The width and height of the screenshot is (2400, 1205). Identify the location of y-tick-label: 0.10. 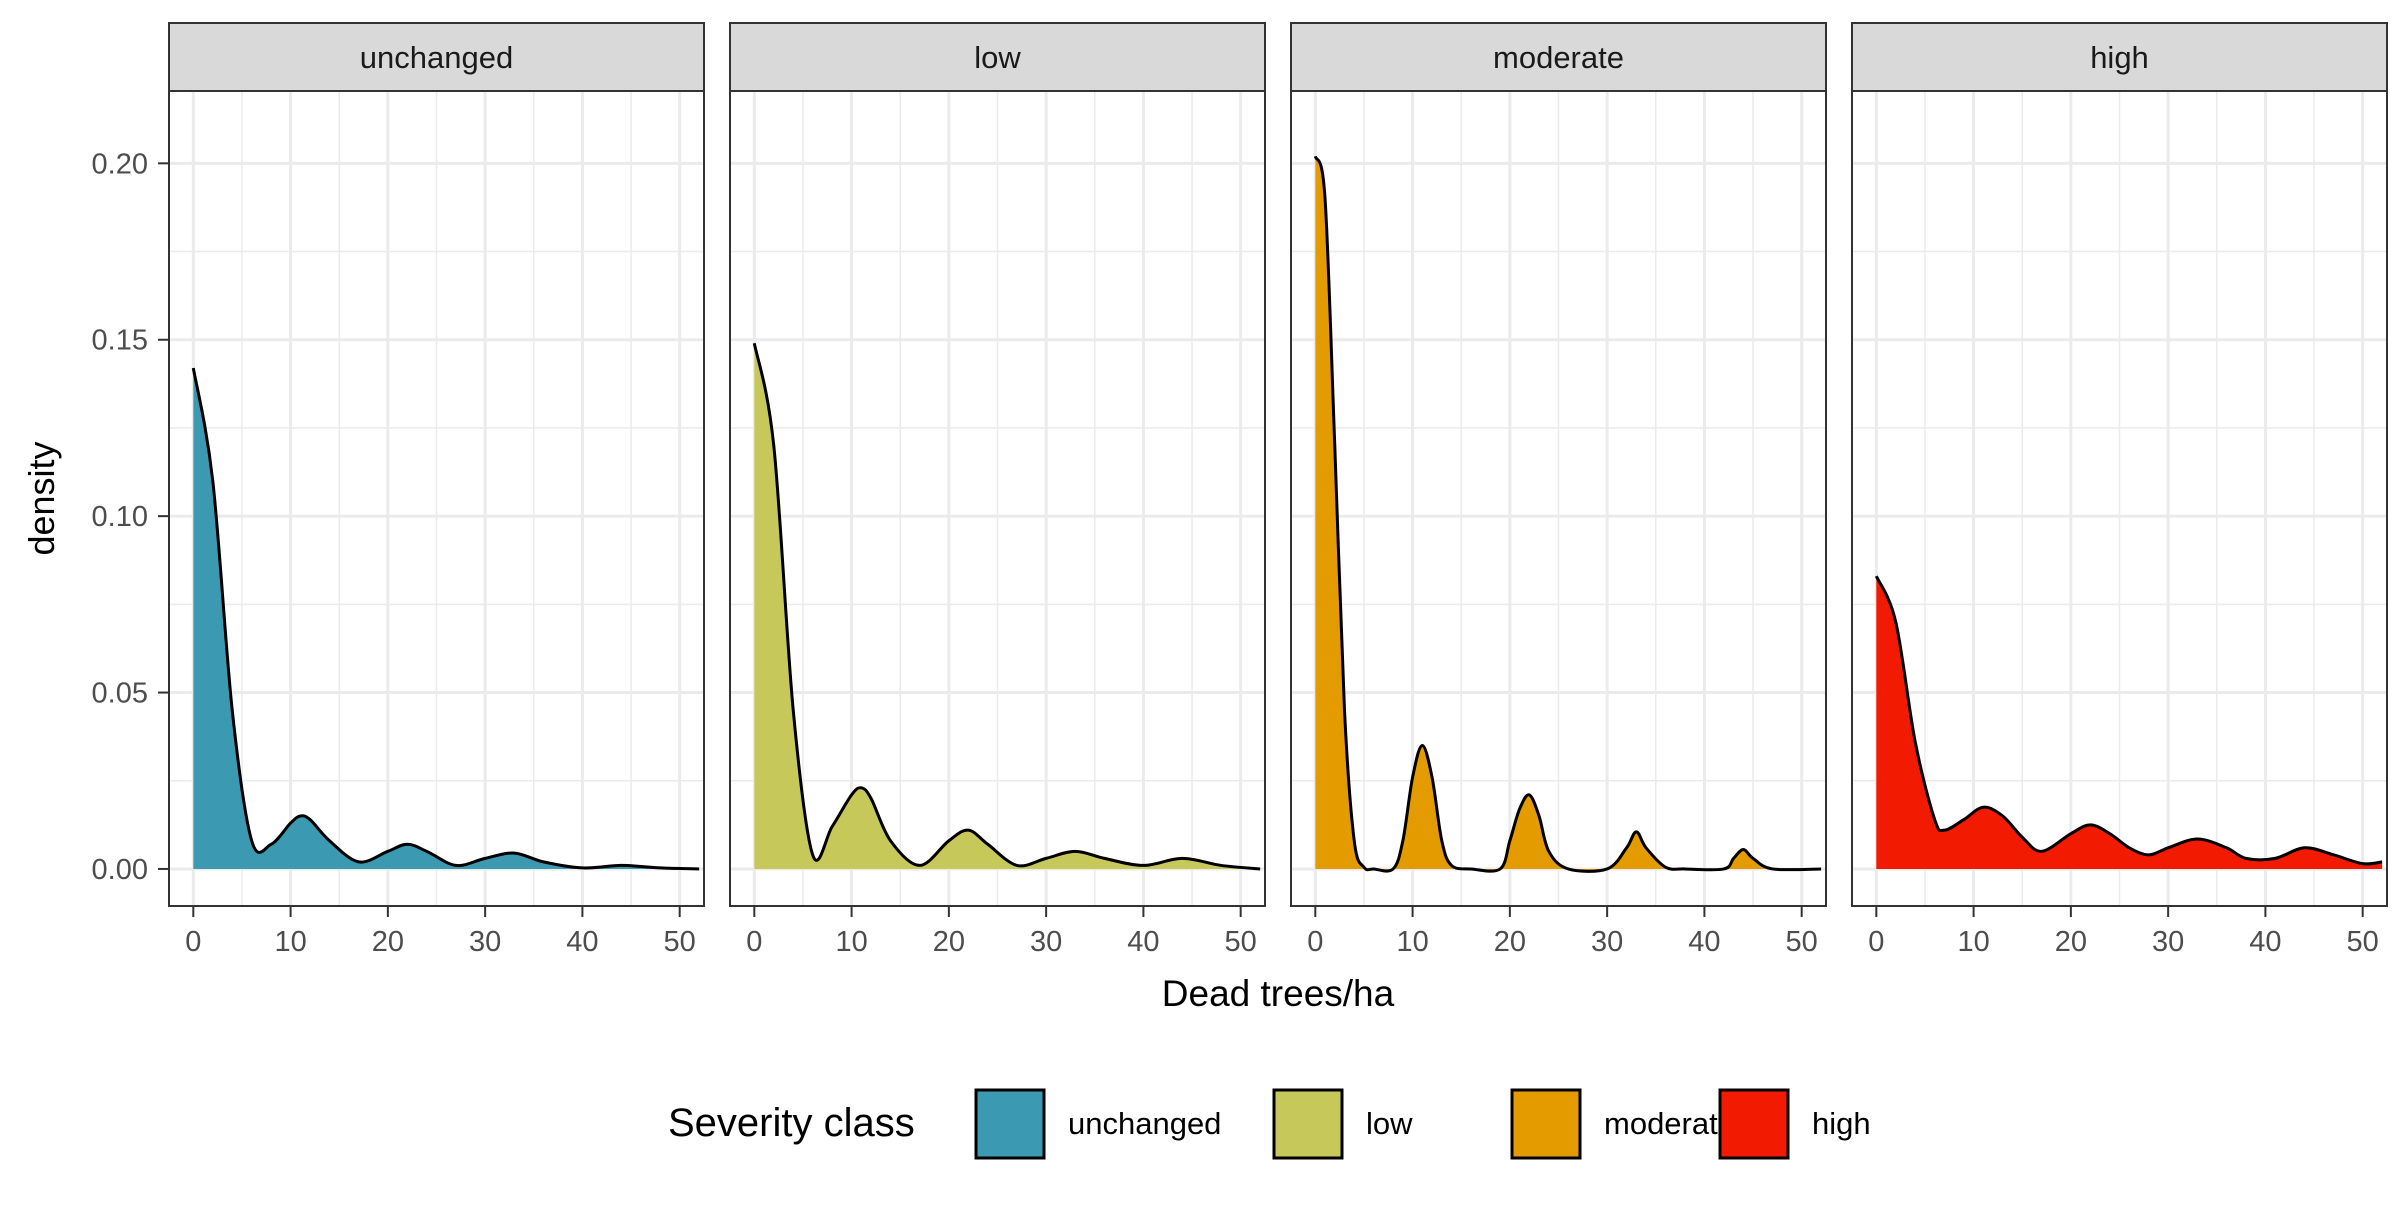
(120, 517).